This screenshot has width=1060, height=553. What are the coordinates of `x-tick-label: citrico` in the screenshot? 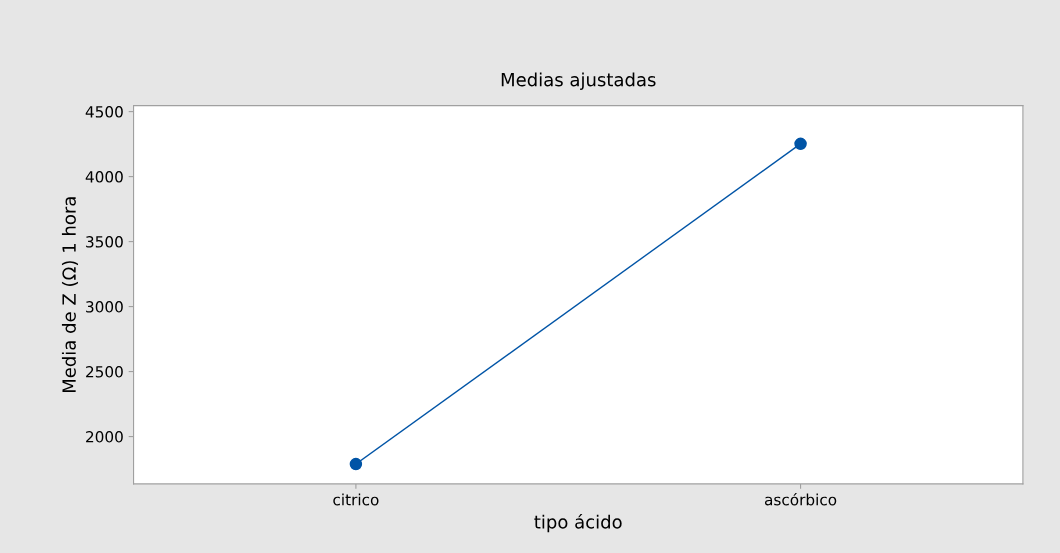 It's located at (356, 499).